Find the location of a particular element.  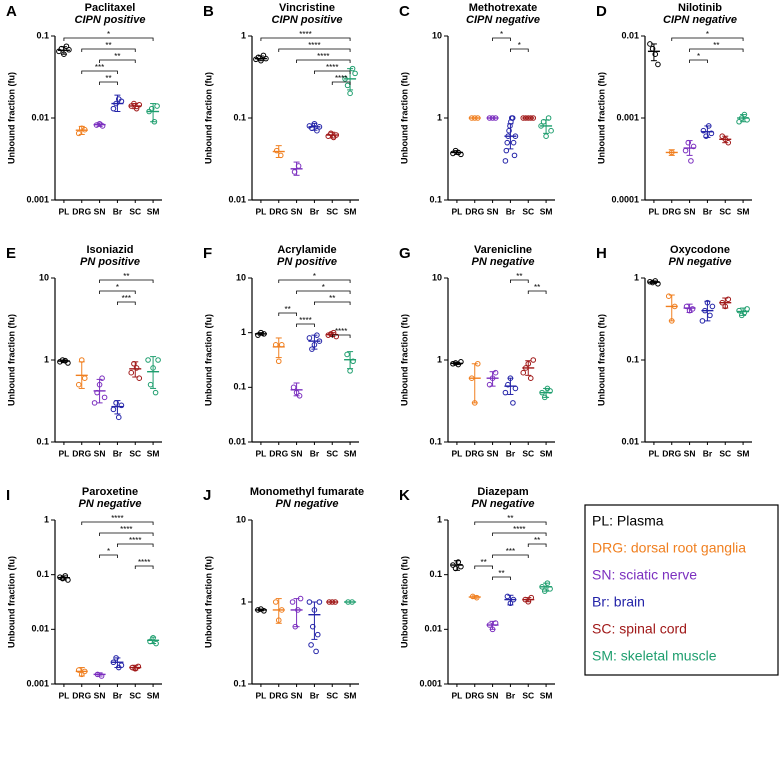

panel-title: Acrylamide is located at coordinates (306, 250).